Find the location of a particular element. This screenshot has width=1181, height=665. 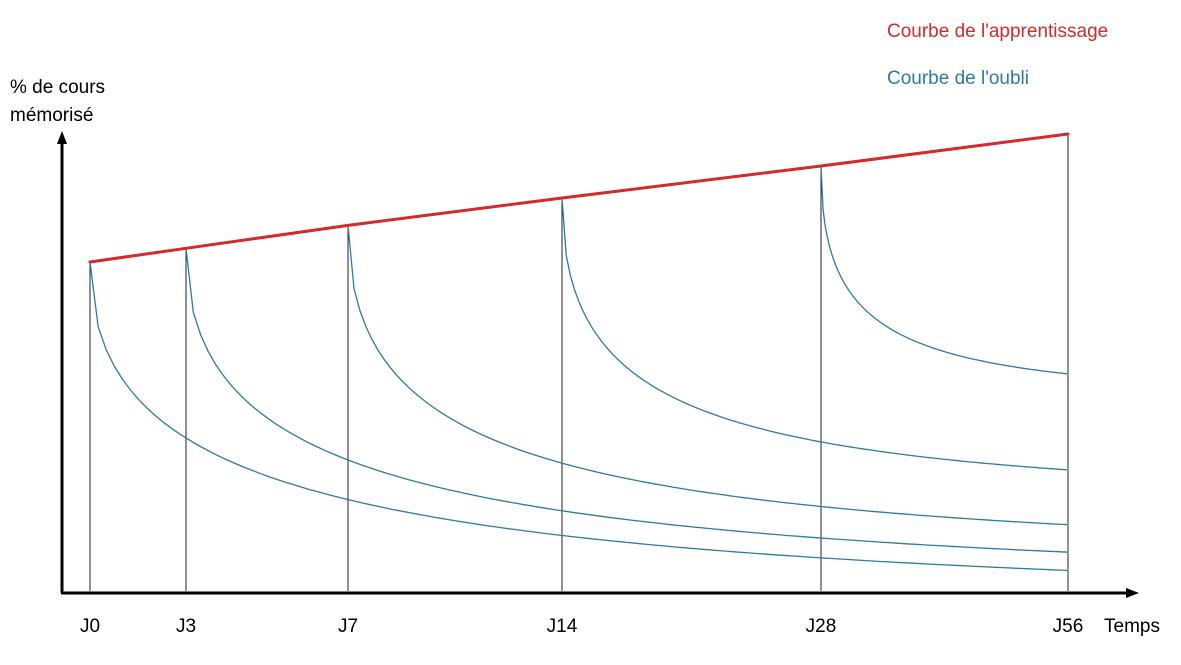

y-axis-label-line-1: % de cours is located at coordinates (57, 87).